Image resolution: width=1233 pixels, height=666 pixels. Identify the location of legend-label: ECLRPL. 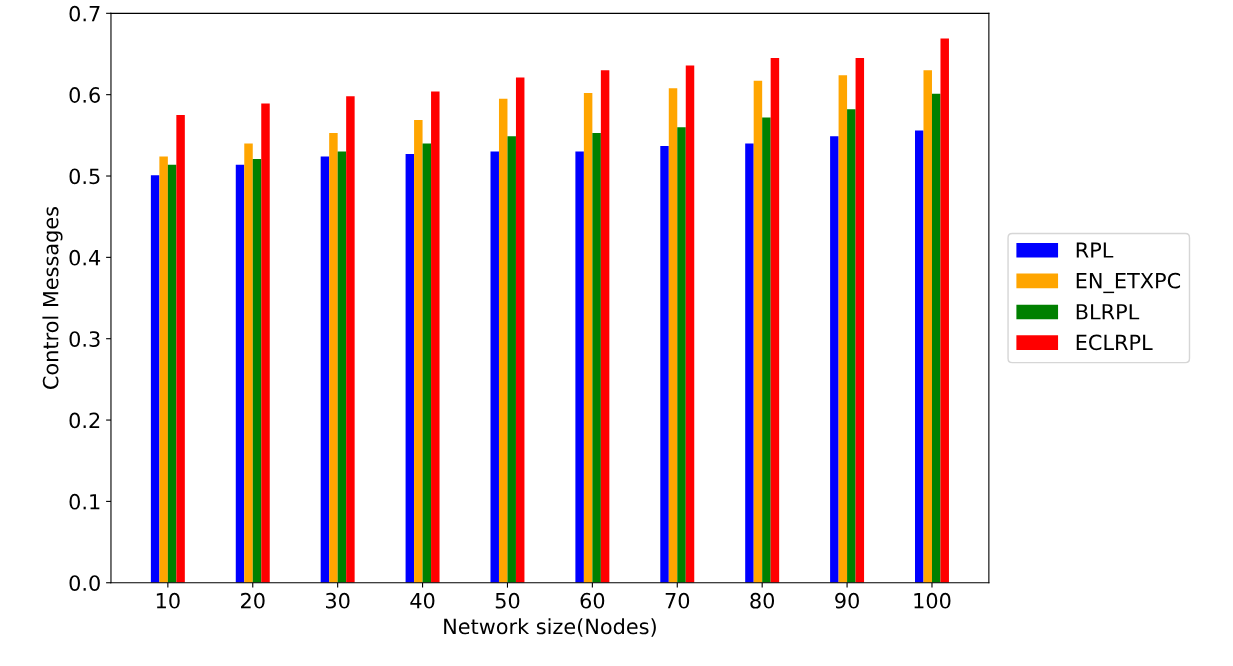
(1114, 342).